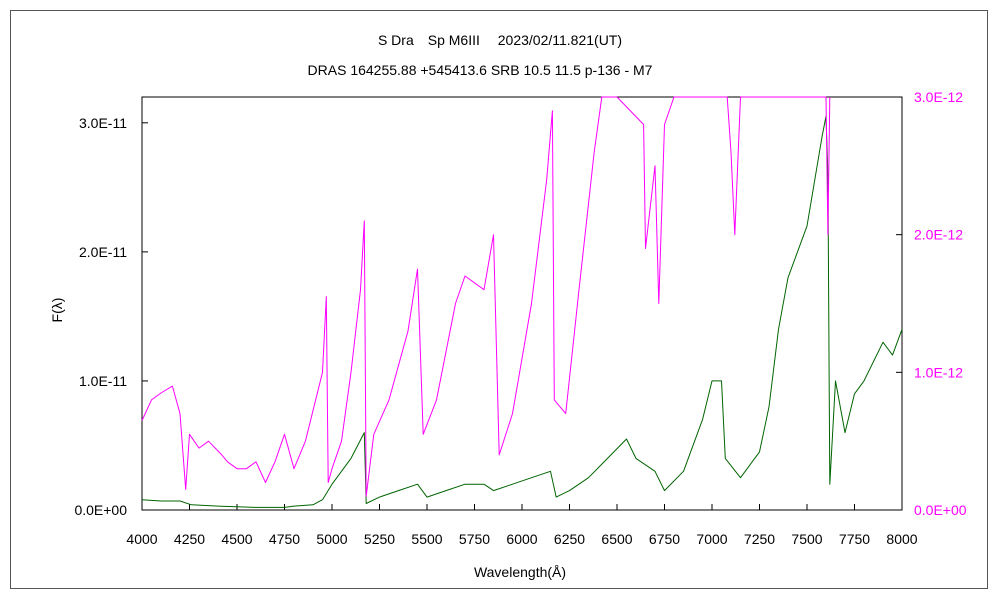 The height and width of the screenshot is (600, 1000). I want to click on y-left-tick-label: 1.0E-11, so click(103, 381).